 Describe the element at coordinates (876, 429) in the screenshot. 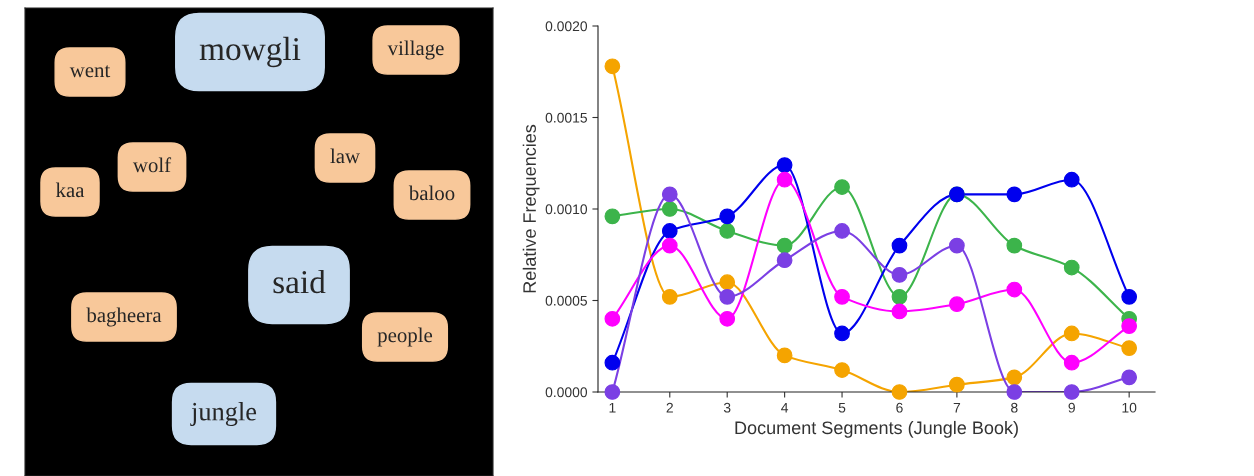

I see `x-axis-title: Document Segments (Jungle Book)` at that location.